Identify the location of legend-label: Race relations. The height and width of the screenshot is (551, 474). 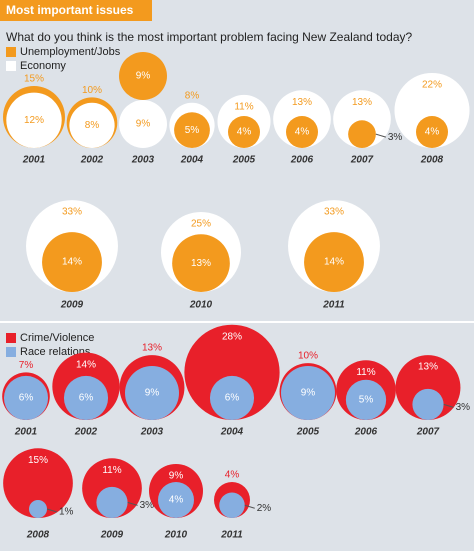
(55, 352).